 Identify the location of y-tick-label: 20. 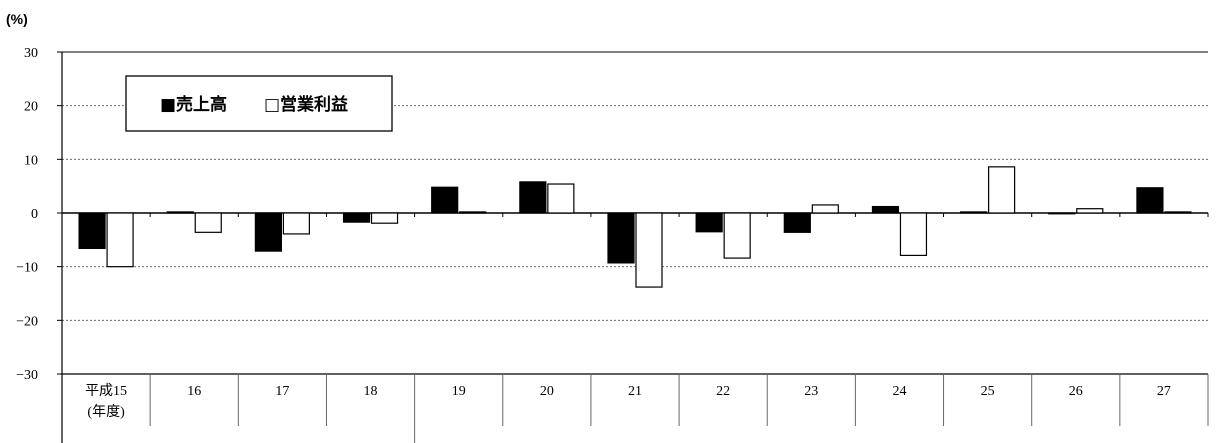
(31, 107).